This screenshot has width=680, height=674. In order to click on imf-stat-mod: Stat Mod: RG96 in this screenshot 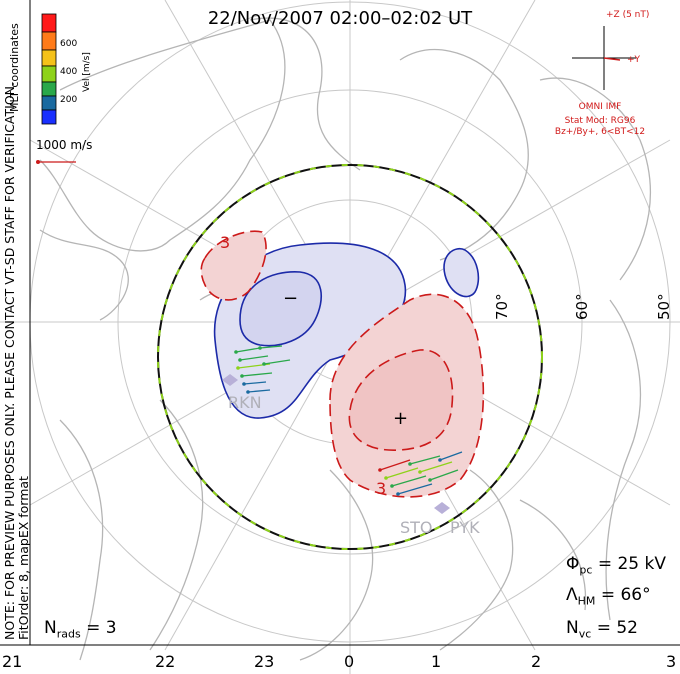, I will do `click(600, 121)`.